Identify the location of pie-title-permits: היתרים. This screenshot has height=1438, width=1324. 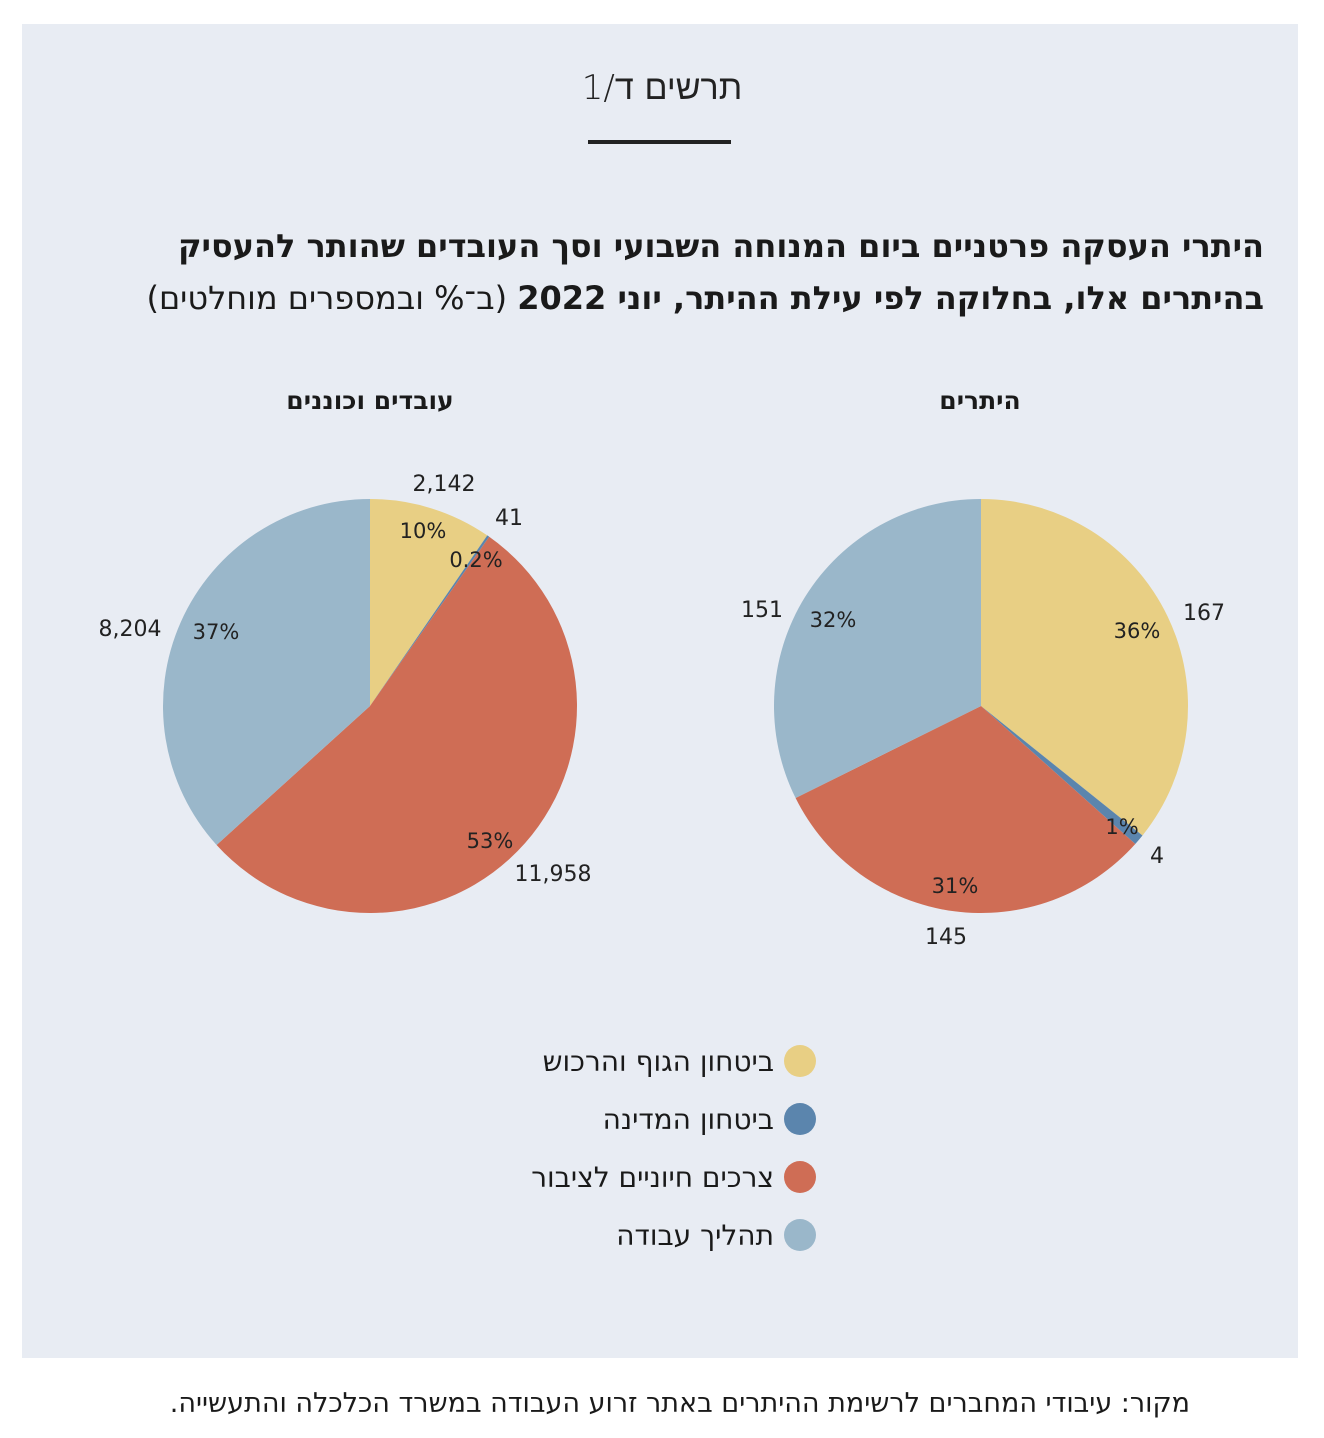
(980, 400).